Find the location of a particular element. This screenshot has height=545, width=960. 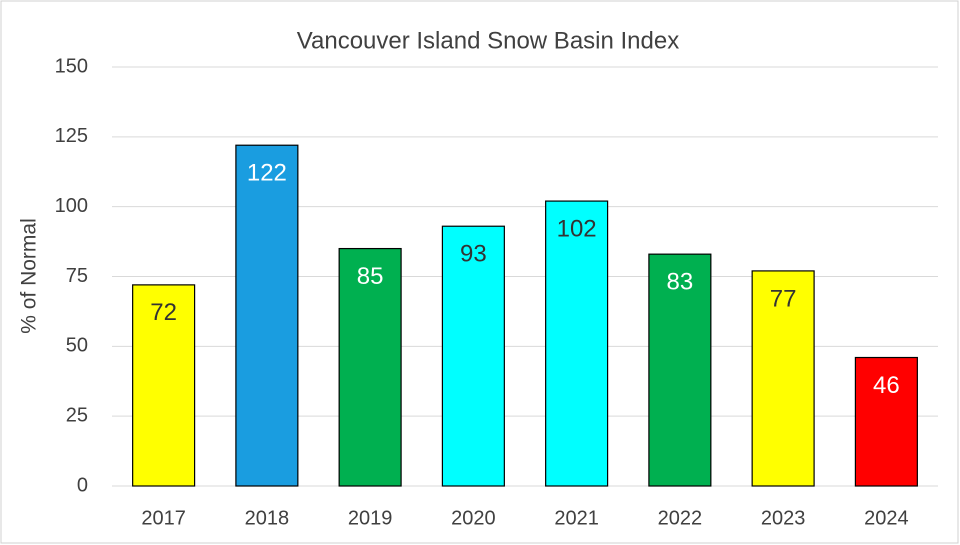

x-tick-label: 2024 is located at coordinates (886, 518).